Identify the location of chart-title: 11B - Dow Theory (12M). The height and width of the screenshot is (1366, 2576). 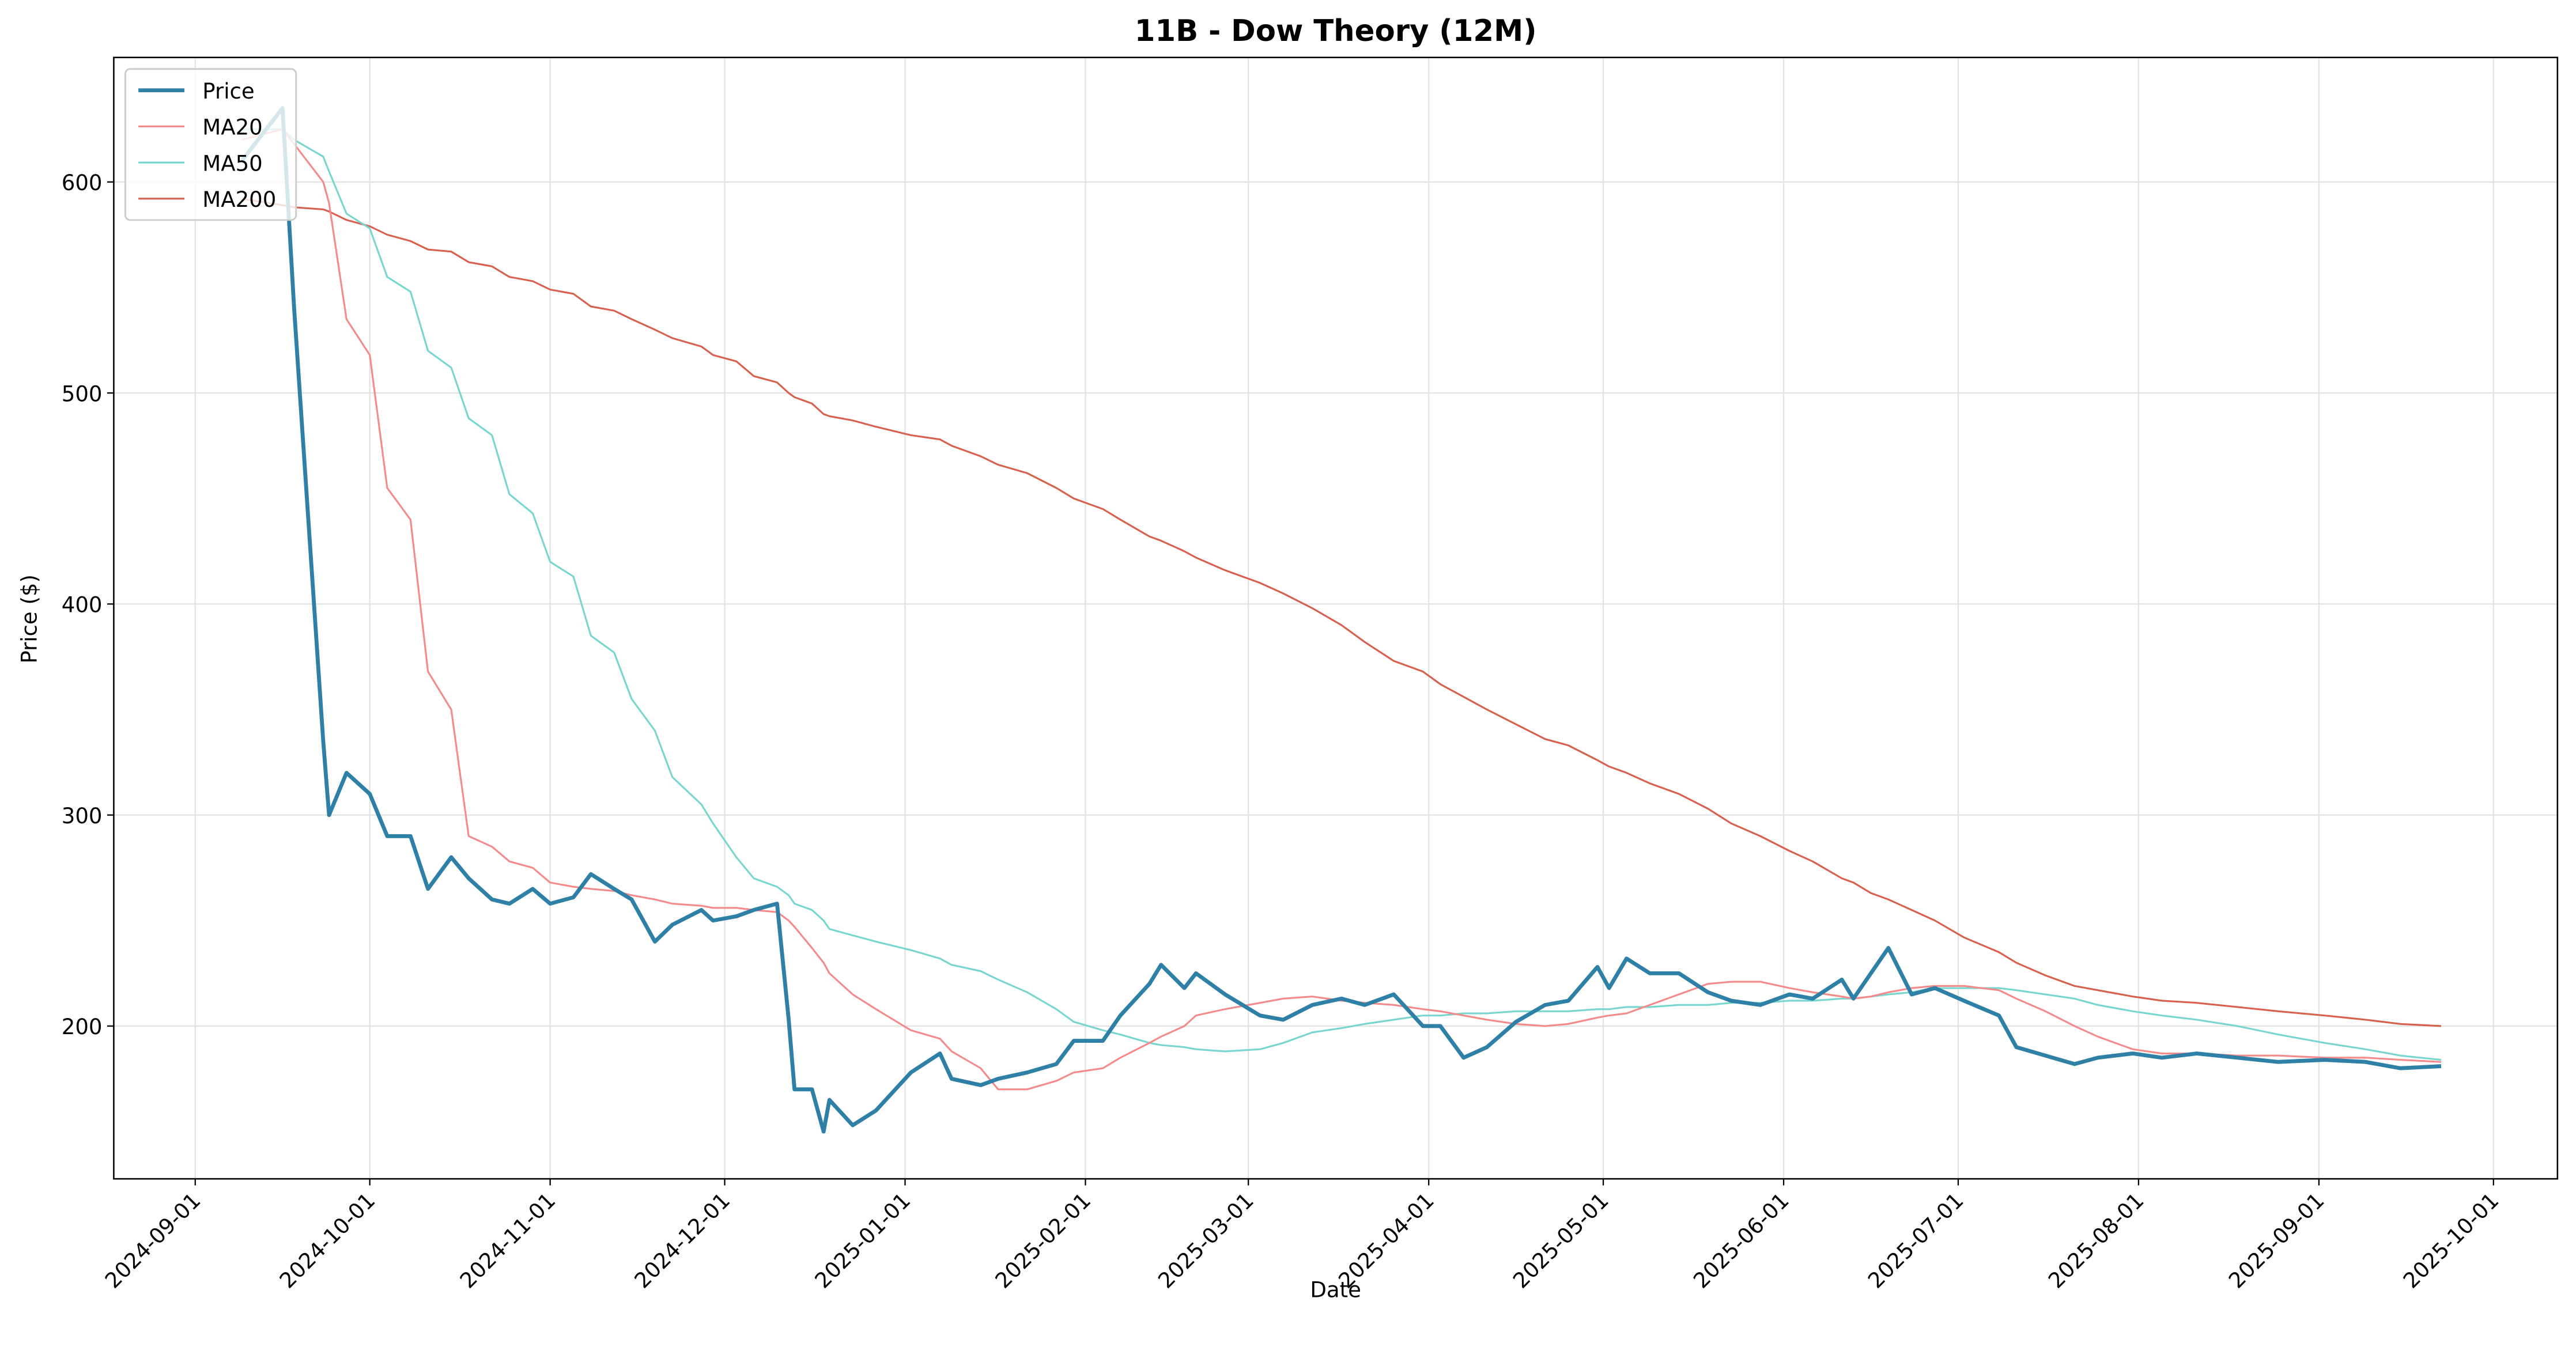
(1336, 31).